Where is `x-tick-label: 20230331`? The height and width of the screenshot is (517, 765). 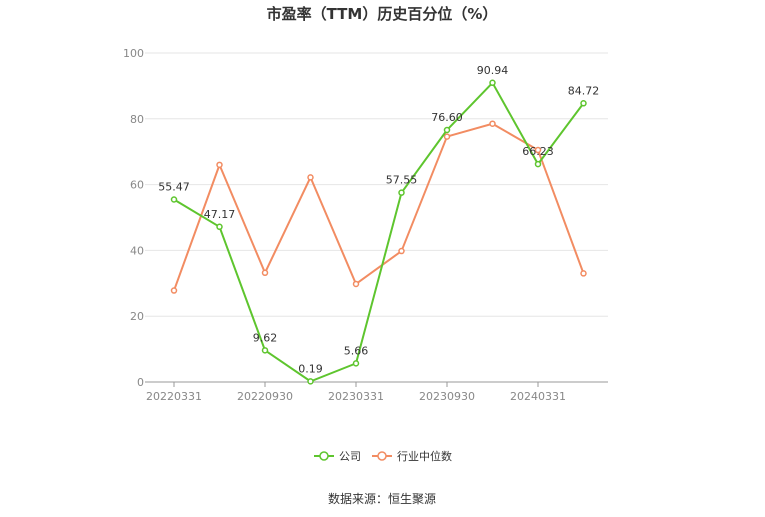 x-tick-label: 20230331 is located at coordinates (356, 396).